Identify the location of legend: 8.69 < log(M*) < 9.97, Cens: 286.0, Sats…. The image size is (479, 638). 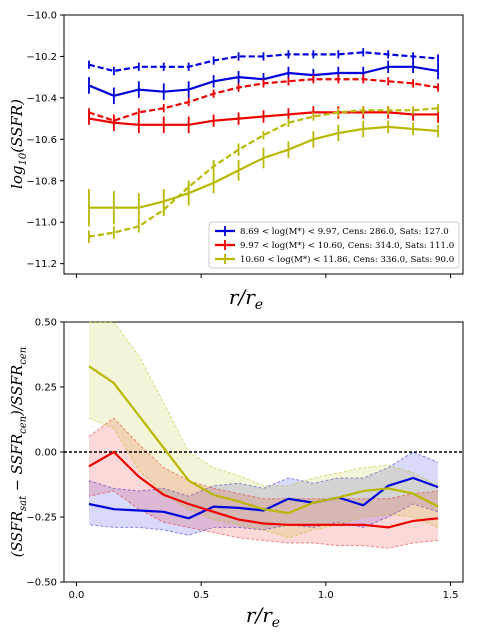
(334, 245).